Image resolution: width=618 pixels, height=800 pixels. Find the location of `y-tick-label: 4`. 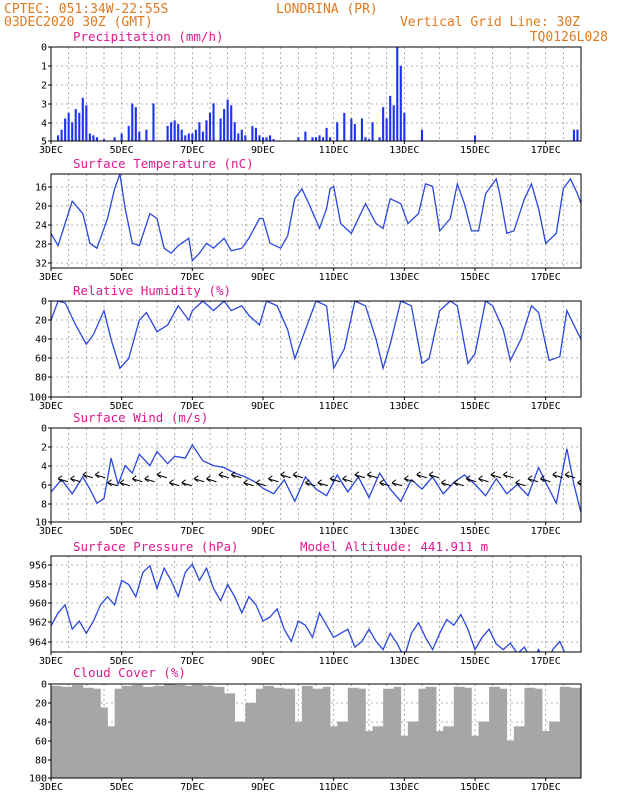

y-tick-label: 4 is located at coordinates (44, 124).